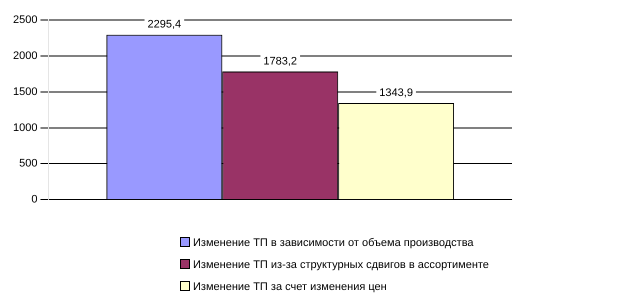 The image size is (632, 301). Describe the element at coordinates (290, 287) in the screenshot. I see `legend-label: Изменение ТП за счет изменения цен` at that location.